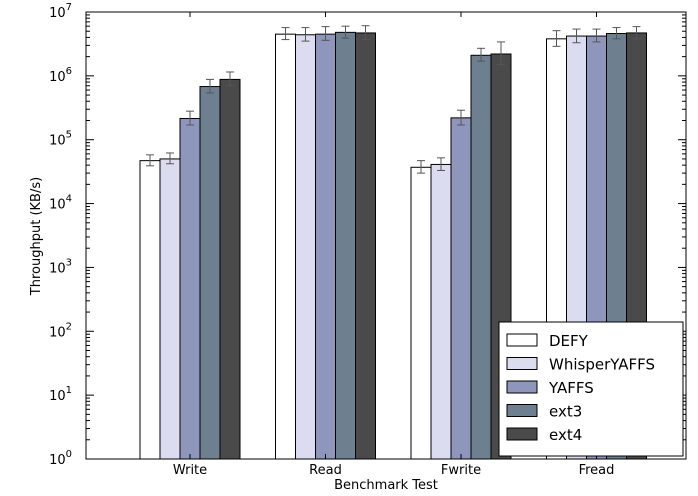 Image resolution: width=698 pixels, height=496 pixels. What do you see at coordinates (325, 470) in the screenshot?
I see `x-tick-label: Read` at bounding box center [325, 470].